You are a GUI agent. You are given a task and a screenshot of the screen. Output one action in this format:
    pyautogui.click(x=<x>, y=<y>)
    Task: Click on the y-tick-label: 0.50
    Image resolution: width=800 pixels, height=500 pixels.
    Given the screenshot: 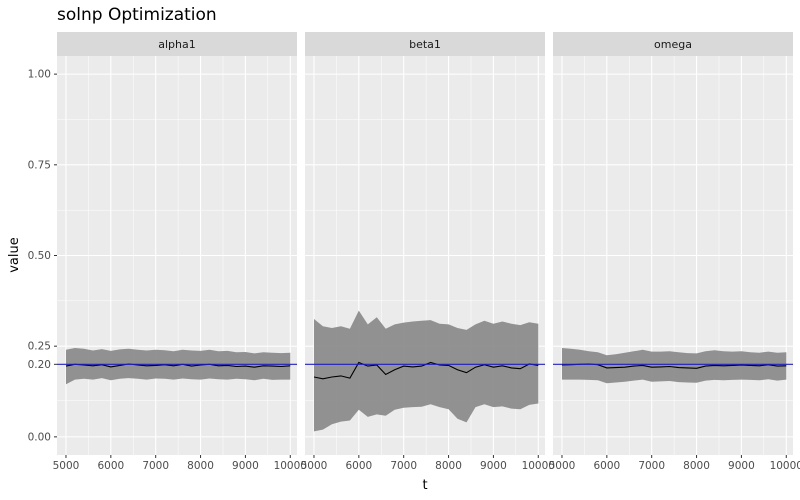 What is the action you would take?
    pyautogui.click(x=39, y=256)
    